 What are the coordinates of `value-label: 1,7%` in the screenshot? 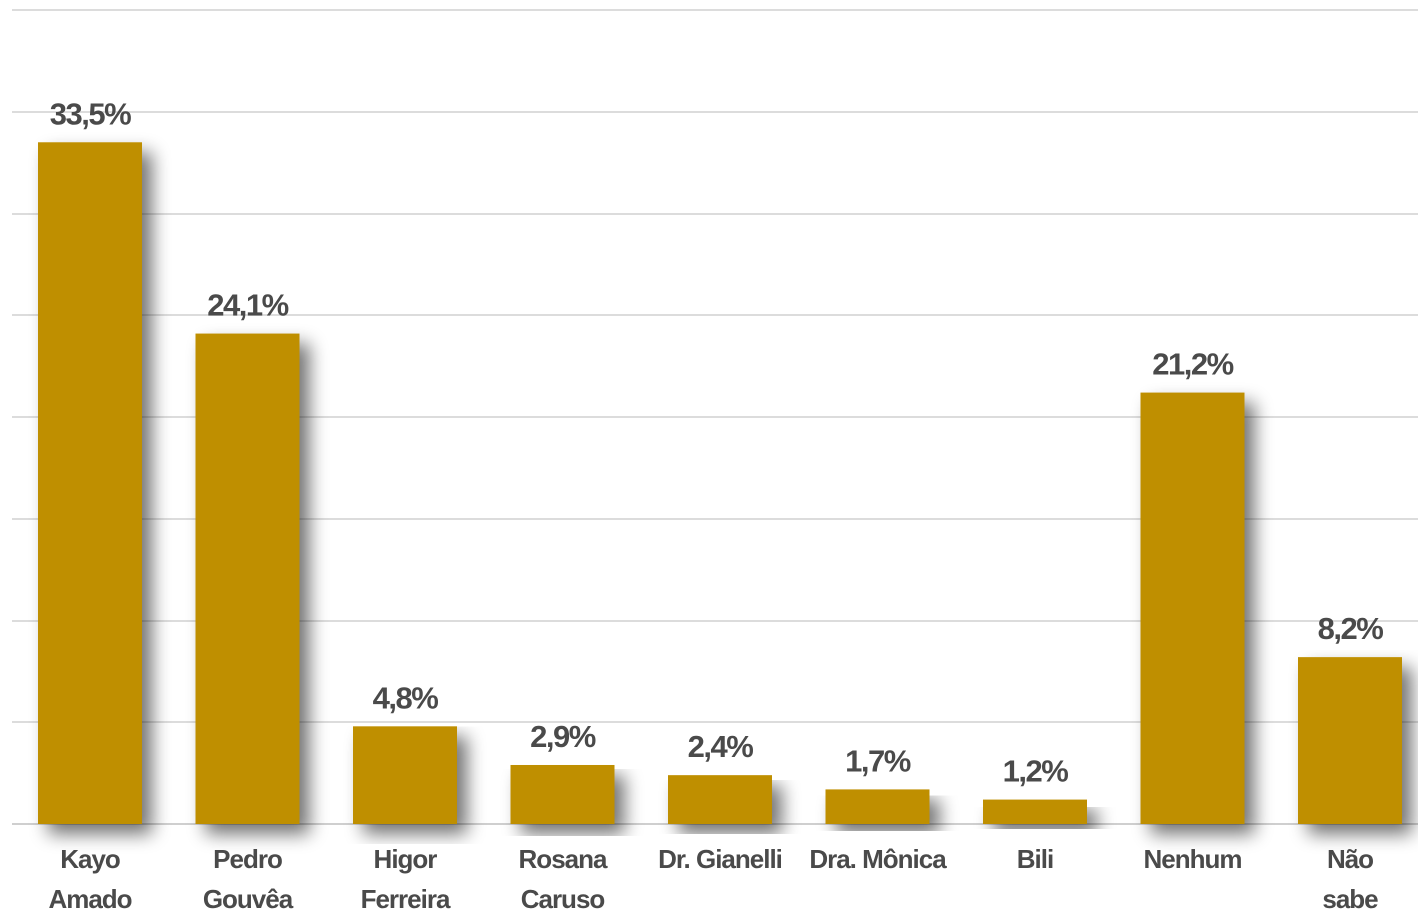 It's located at (878, 760).